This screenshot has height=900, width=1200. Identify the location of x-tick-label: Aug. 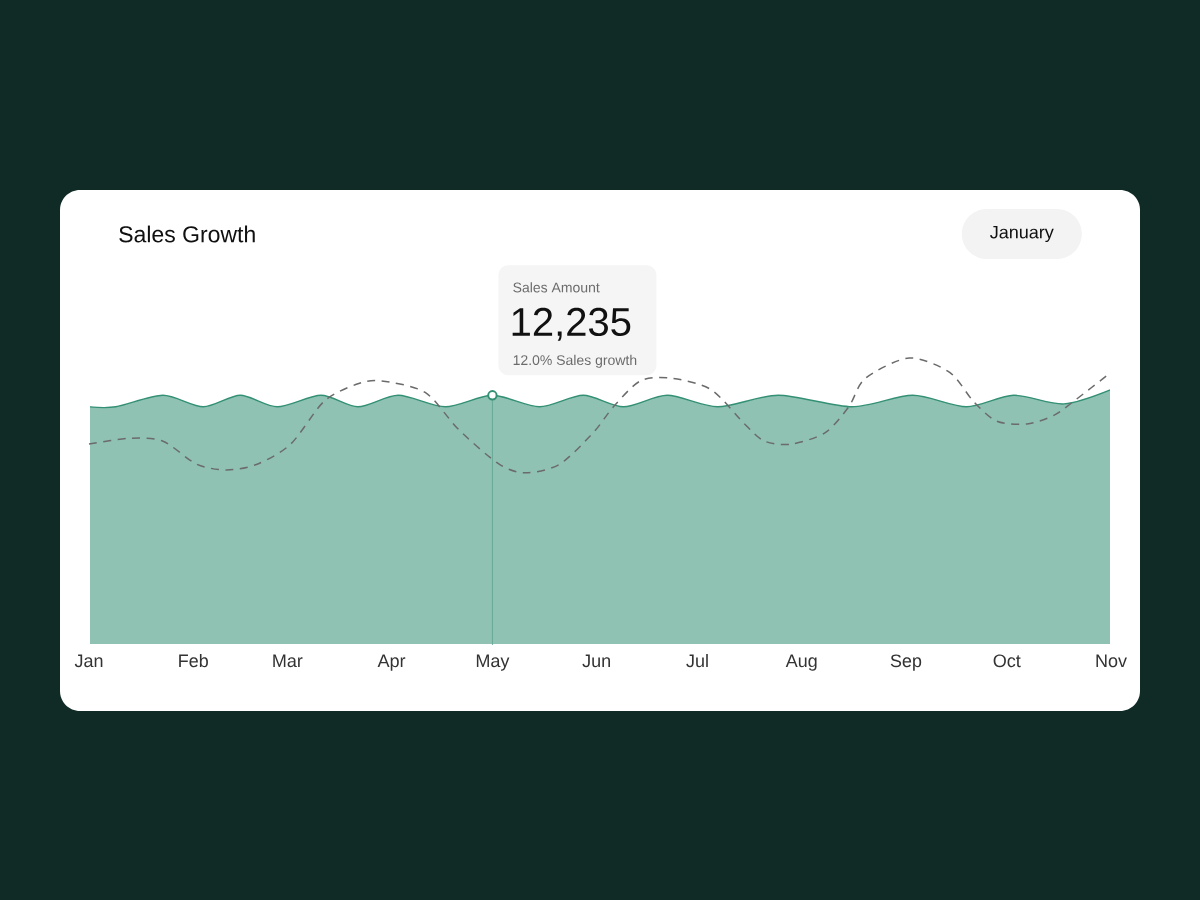
(801, 662).